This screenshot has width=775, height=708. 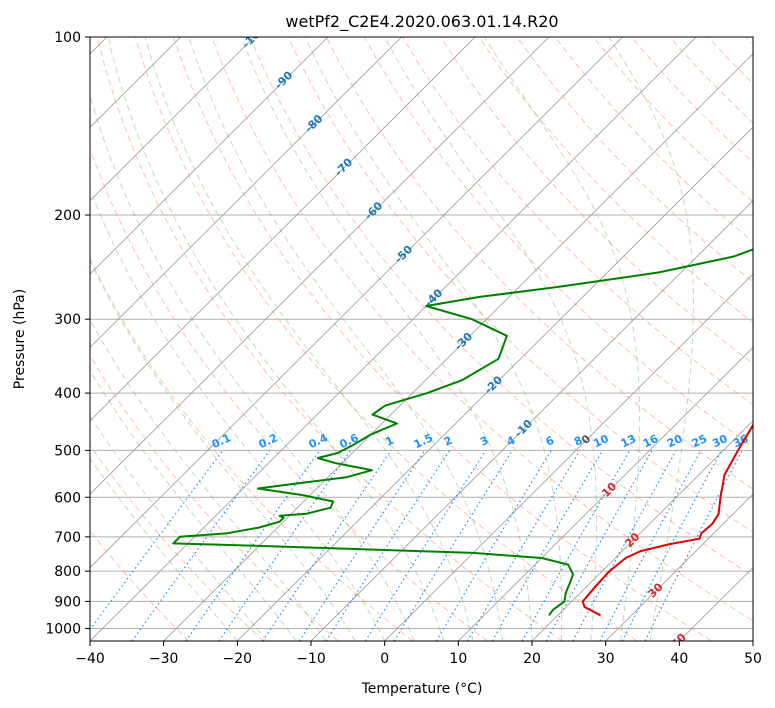 What do you see at coordinates (67, 451) in the screenshot?
I see `y-tick-label: 500` at bounding box center [67, 451].